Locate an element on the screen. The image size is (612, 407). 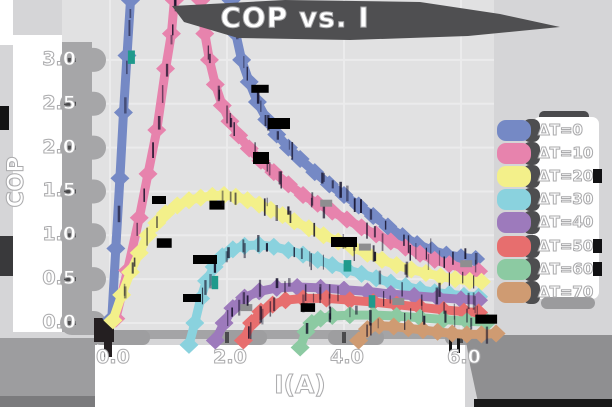
legend-label-dt-60: ΔT=60 is located at coordinates (566, 268).